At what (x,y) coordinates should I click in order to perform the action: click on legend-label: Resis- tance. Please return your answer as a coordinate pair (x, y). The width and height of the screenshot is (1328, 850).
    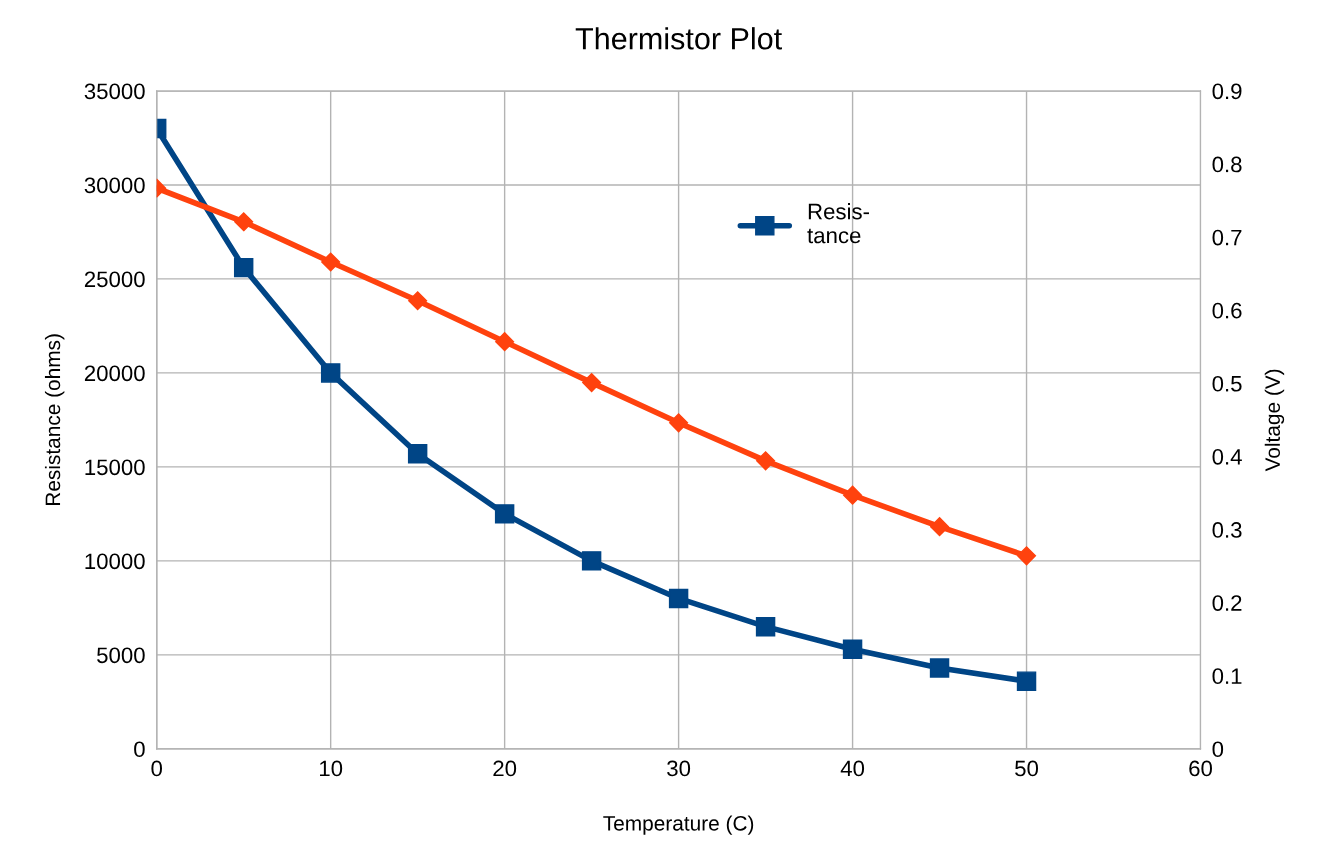
    Looking at the image, I should click on (838, 223).